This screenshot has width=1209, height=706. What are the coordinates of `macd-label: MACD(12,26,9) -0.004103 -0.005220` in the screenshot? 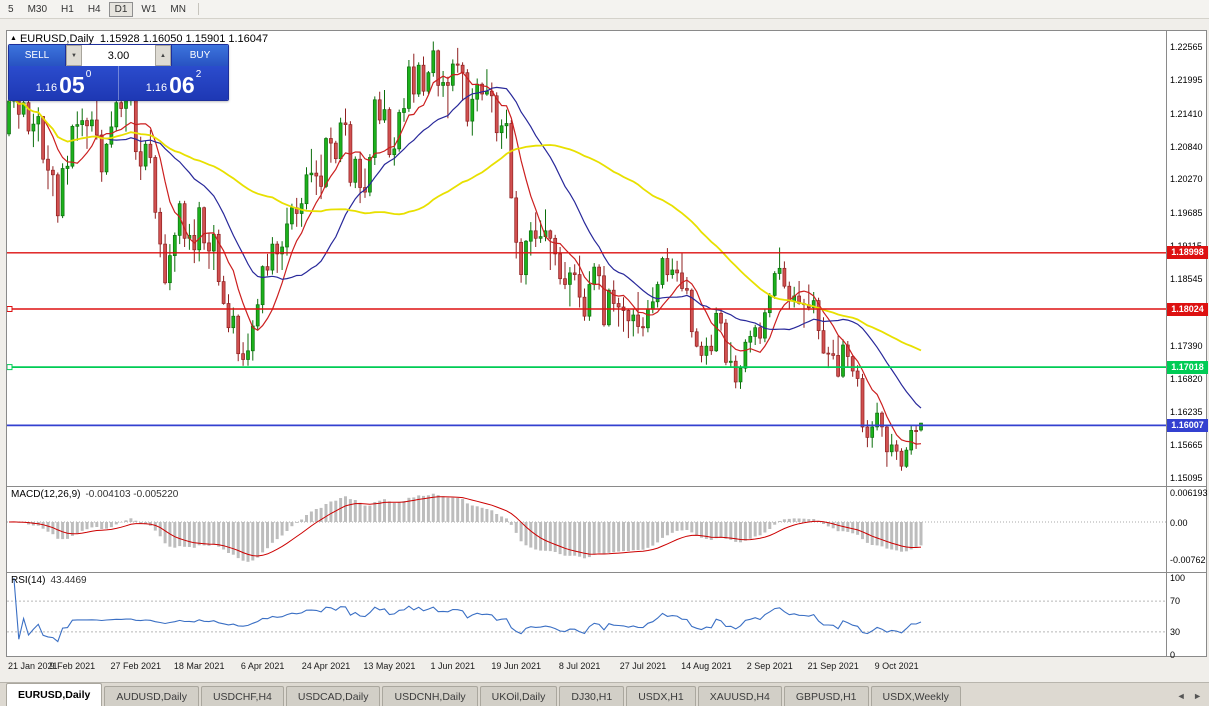 It's located at (94, 494).